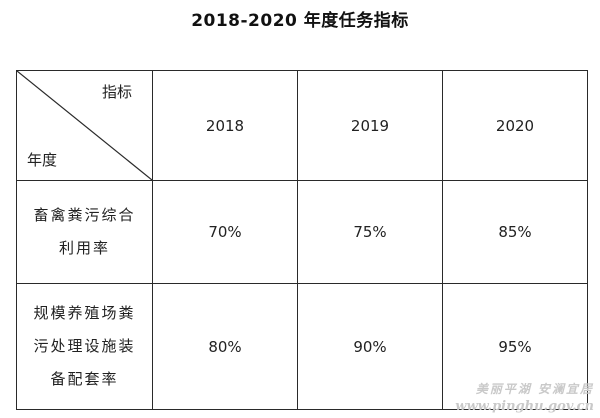  I want to click on diagonal-divider, so click(84, 125).